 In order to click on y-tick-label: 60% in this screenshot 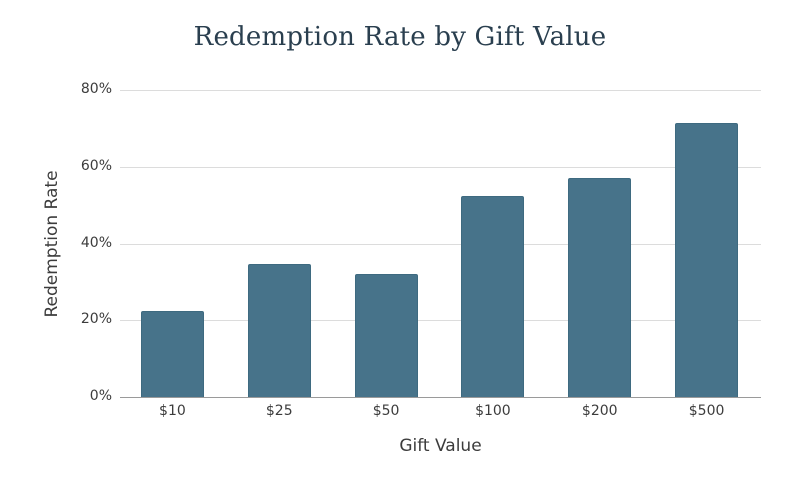, I will do `click(96, 165)`.